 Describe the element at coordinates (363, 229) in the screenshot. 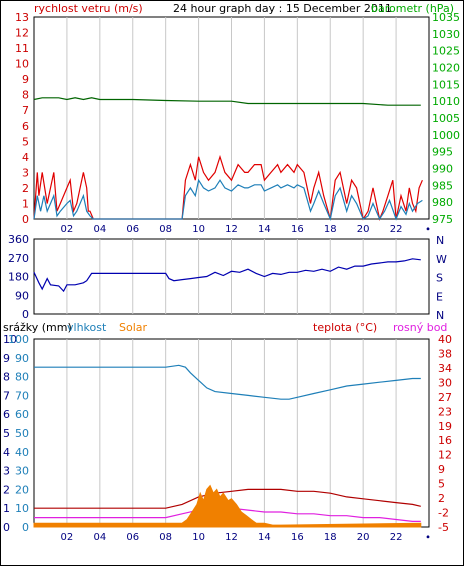

I see `wind-panel-x-tick: 20` at that location.